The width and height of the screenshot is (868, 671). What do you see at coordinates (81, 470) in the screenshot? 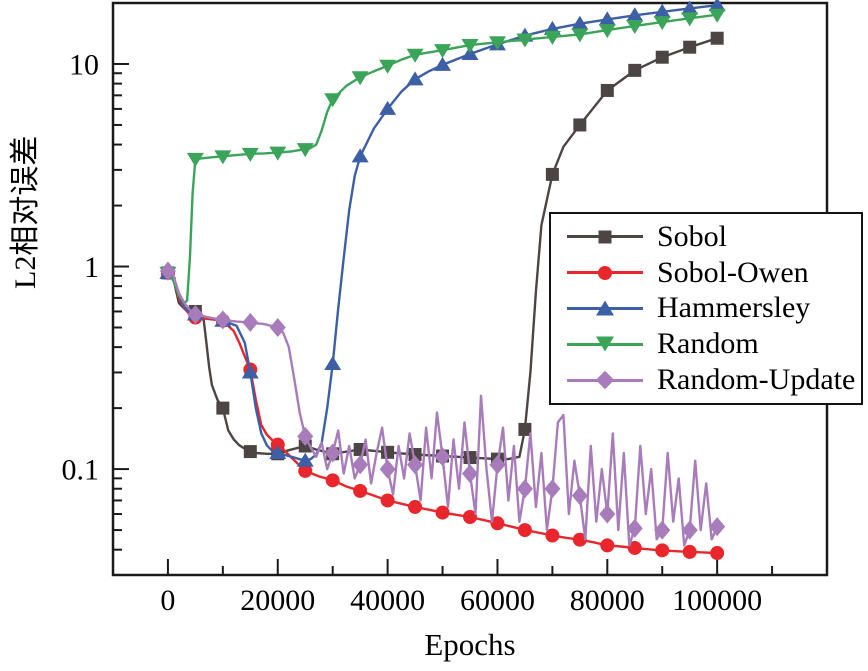
I see `y-tick-label: 0.1` at bounding box center [81, 470].